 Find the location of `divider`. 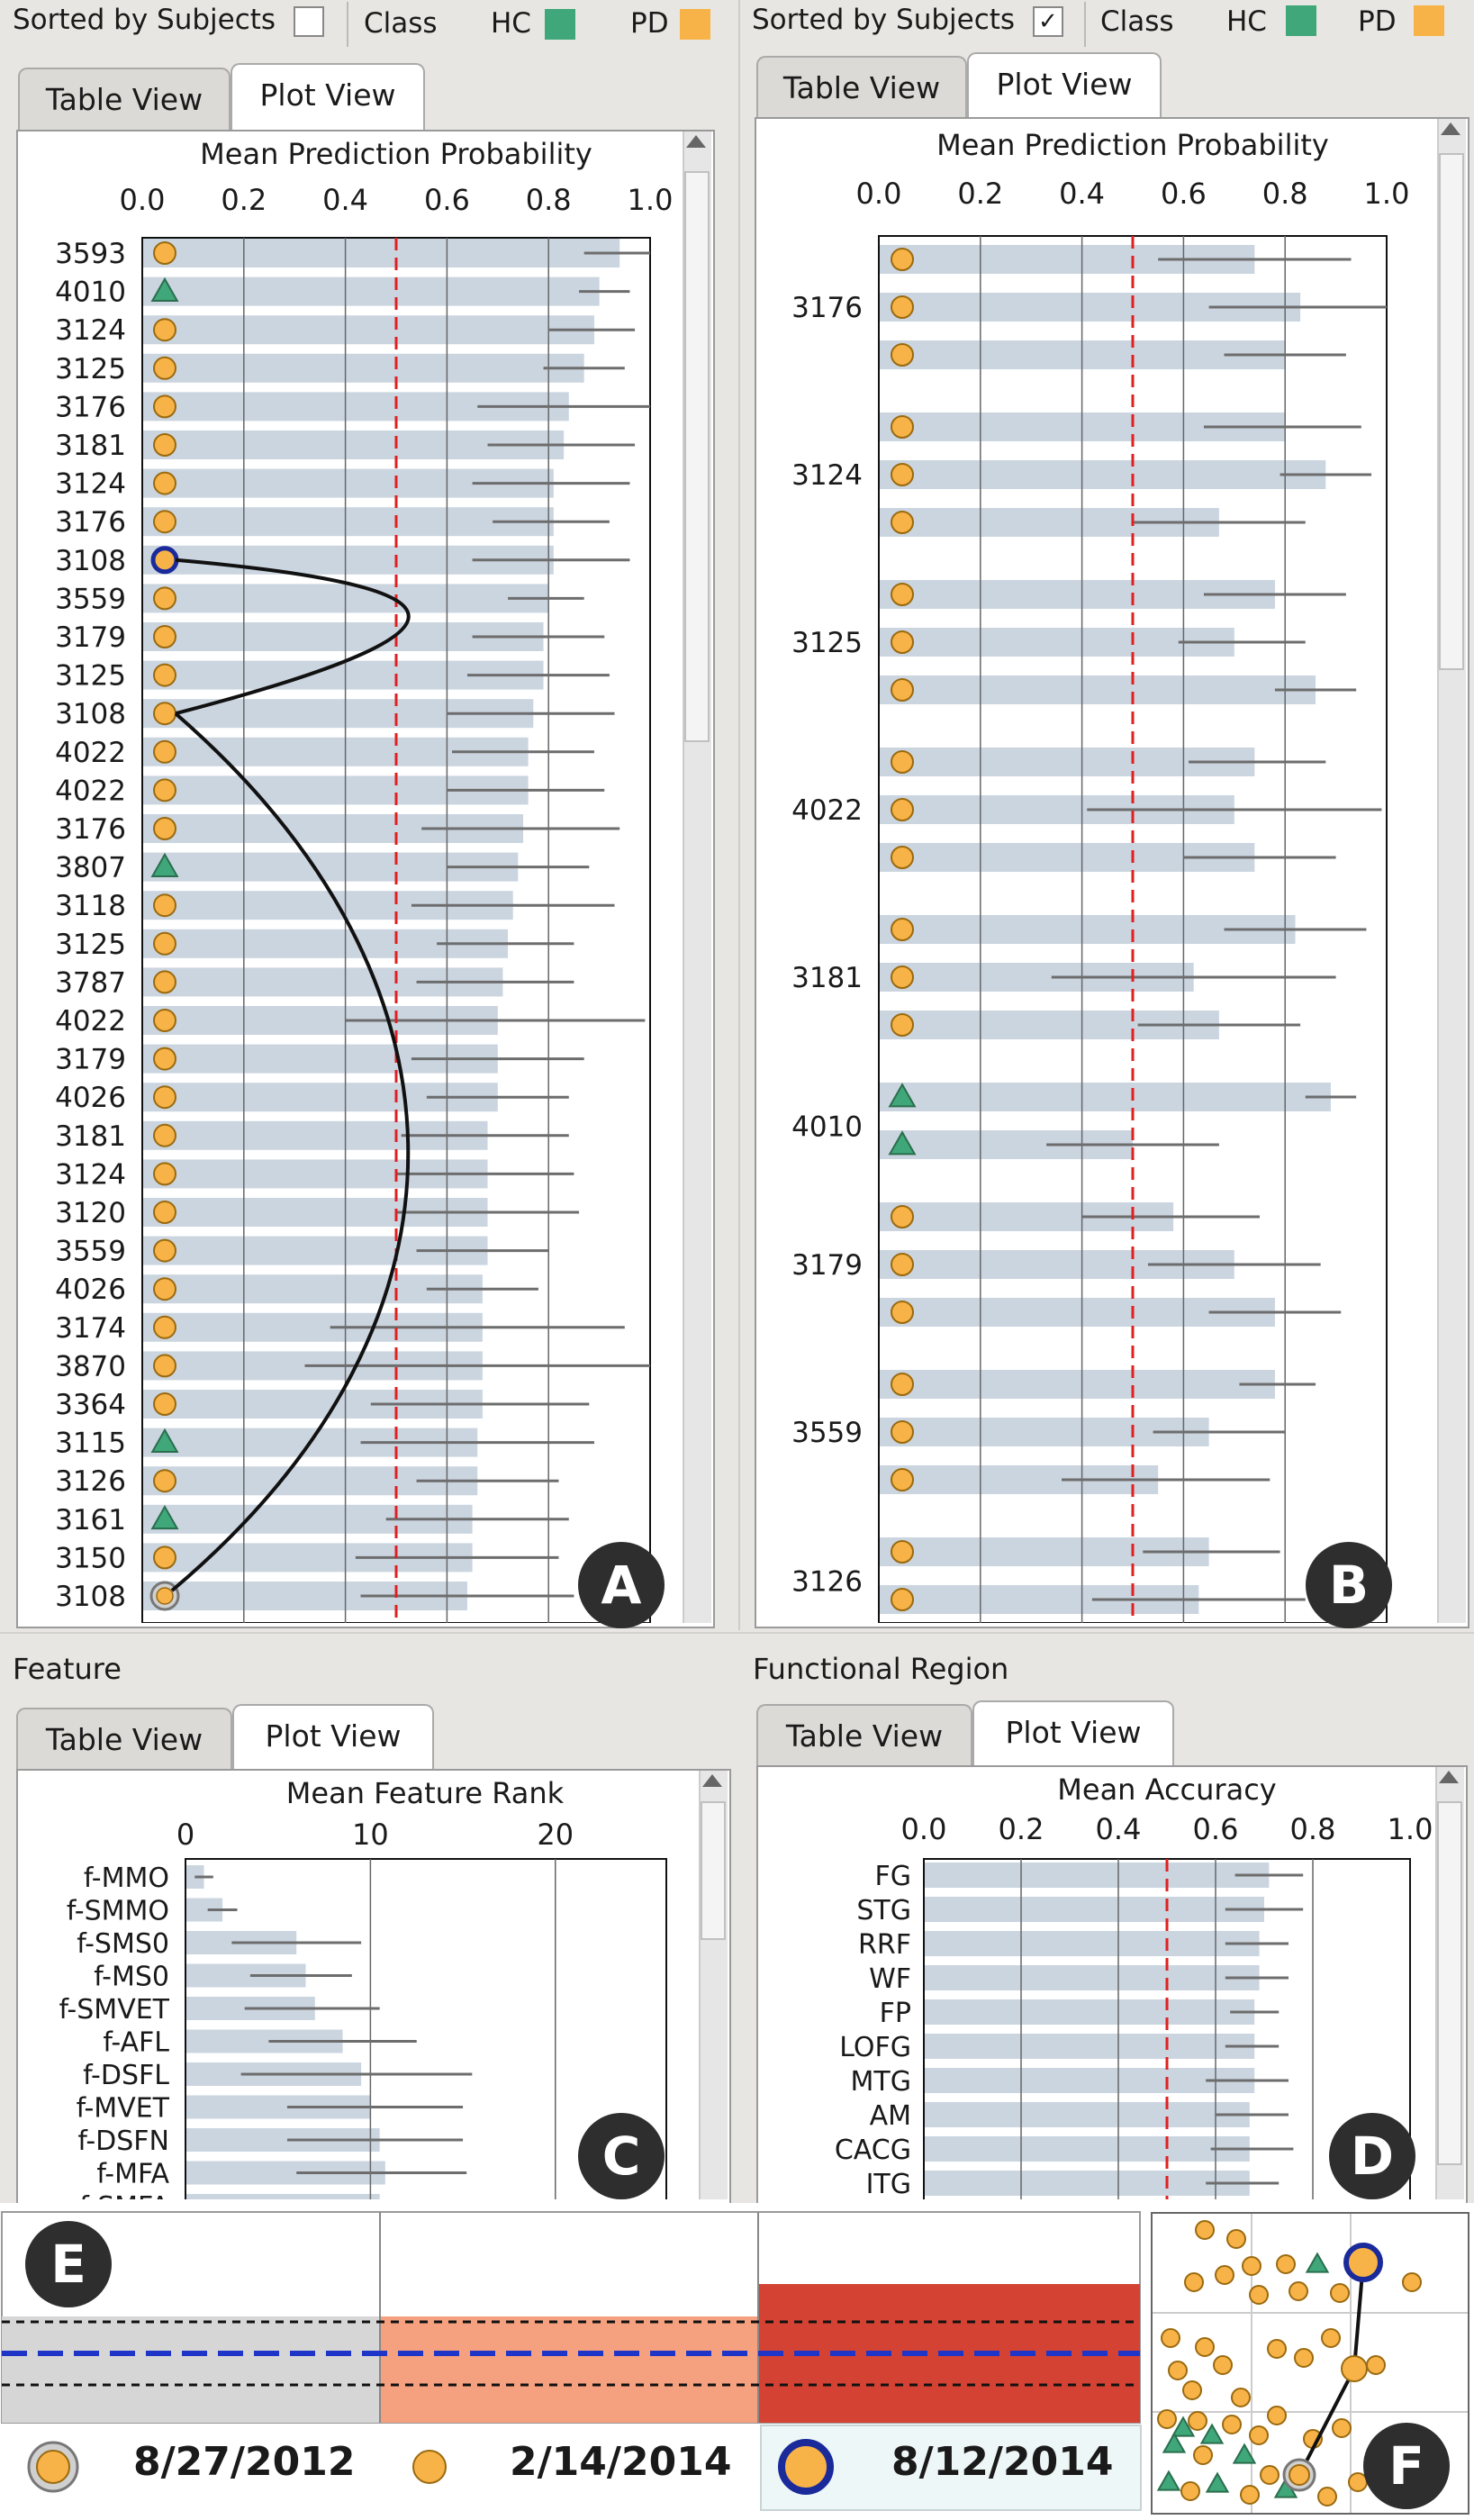

divider is located at coordinates (1085, 24).